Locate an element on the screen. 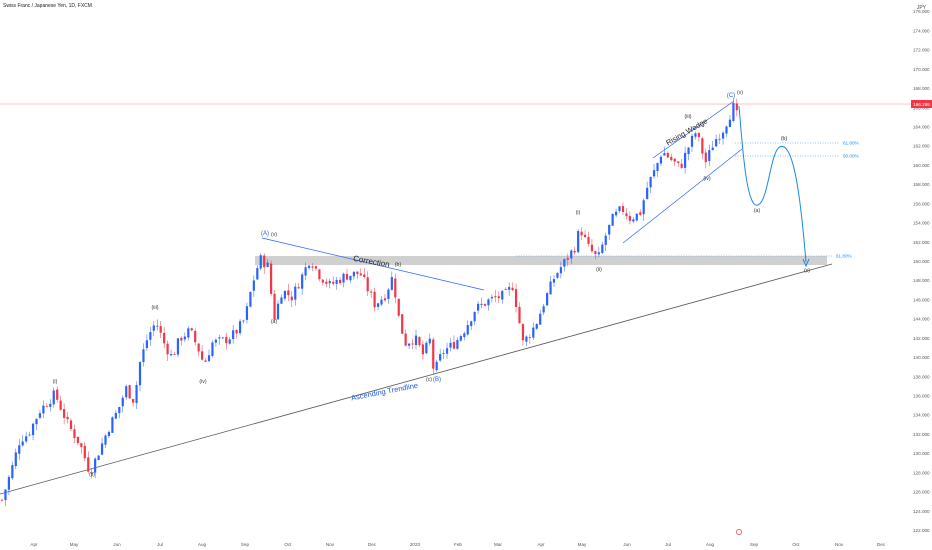 The height and width of the screenshot is (550, 932). major-wave-label: (B) is located at coordinates (437, 380).